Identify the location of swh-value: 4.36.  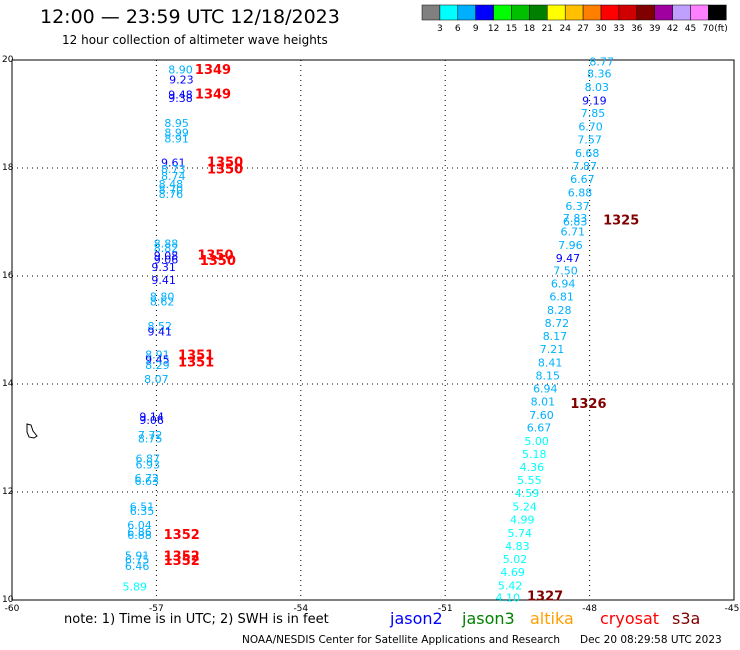
(532, 467).